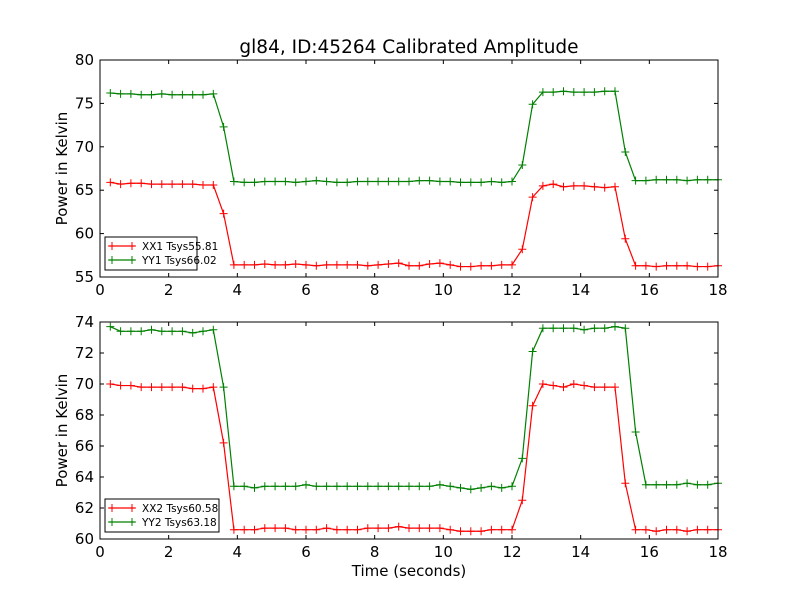 This screenshot has width=800, height=600. What do you see at coordinates (717, 552) in the screenshot?
I see `x-tick-label: 18` at bounding box center [717, 552].